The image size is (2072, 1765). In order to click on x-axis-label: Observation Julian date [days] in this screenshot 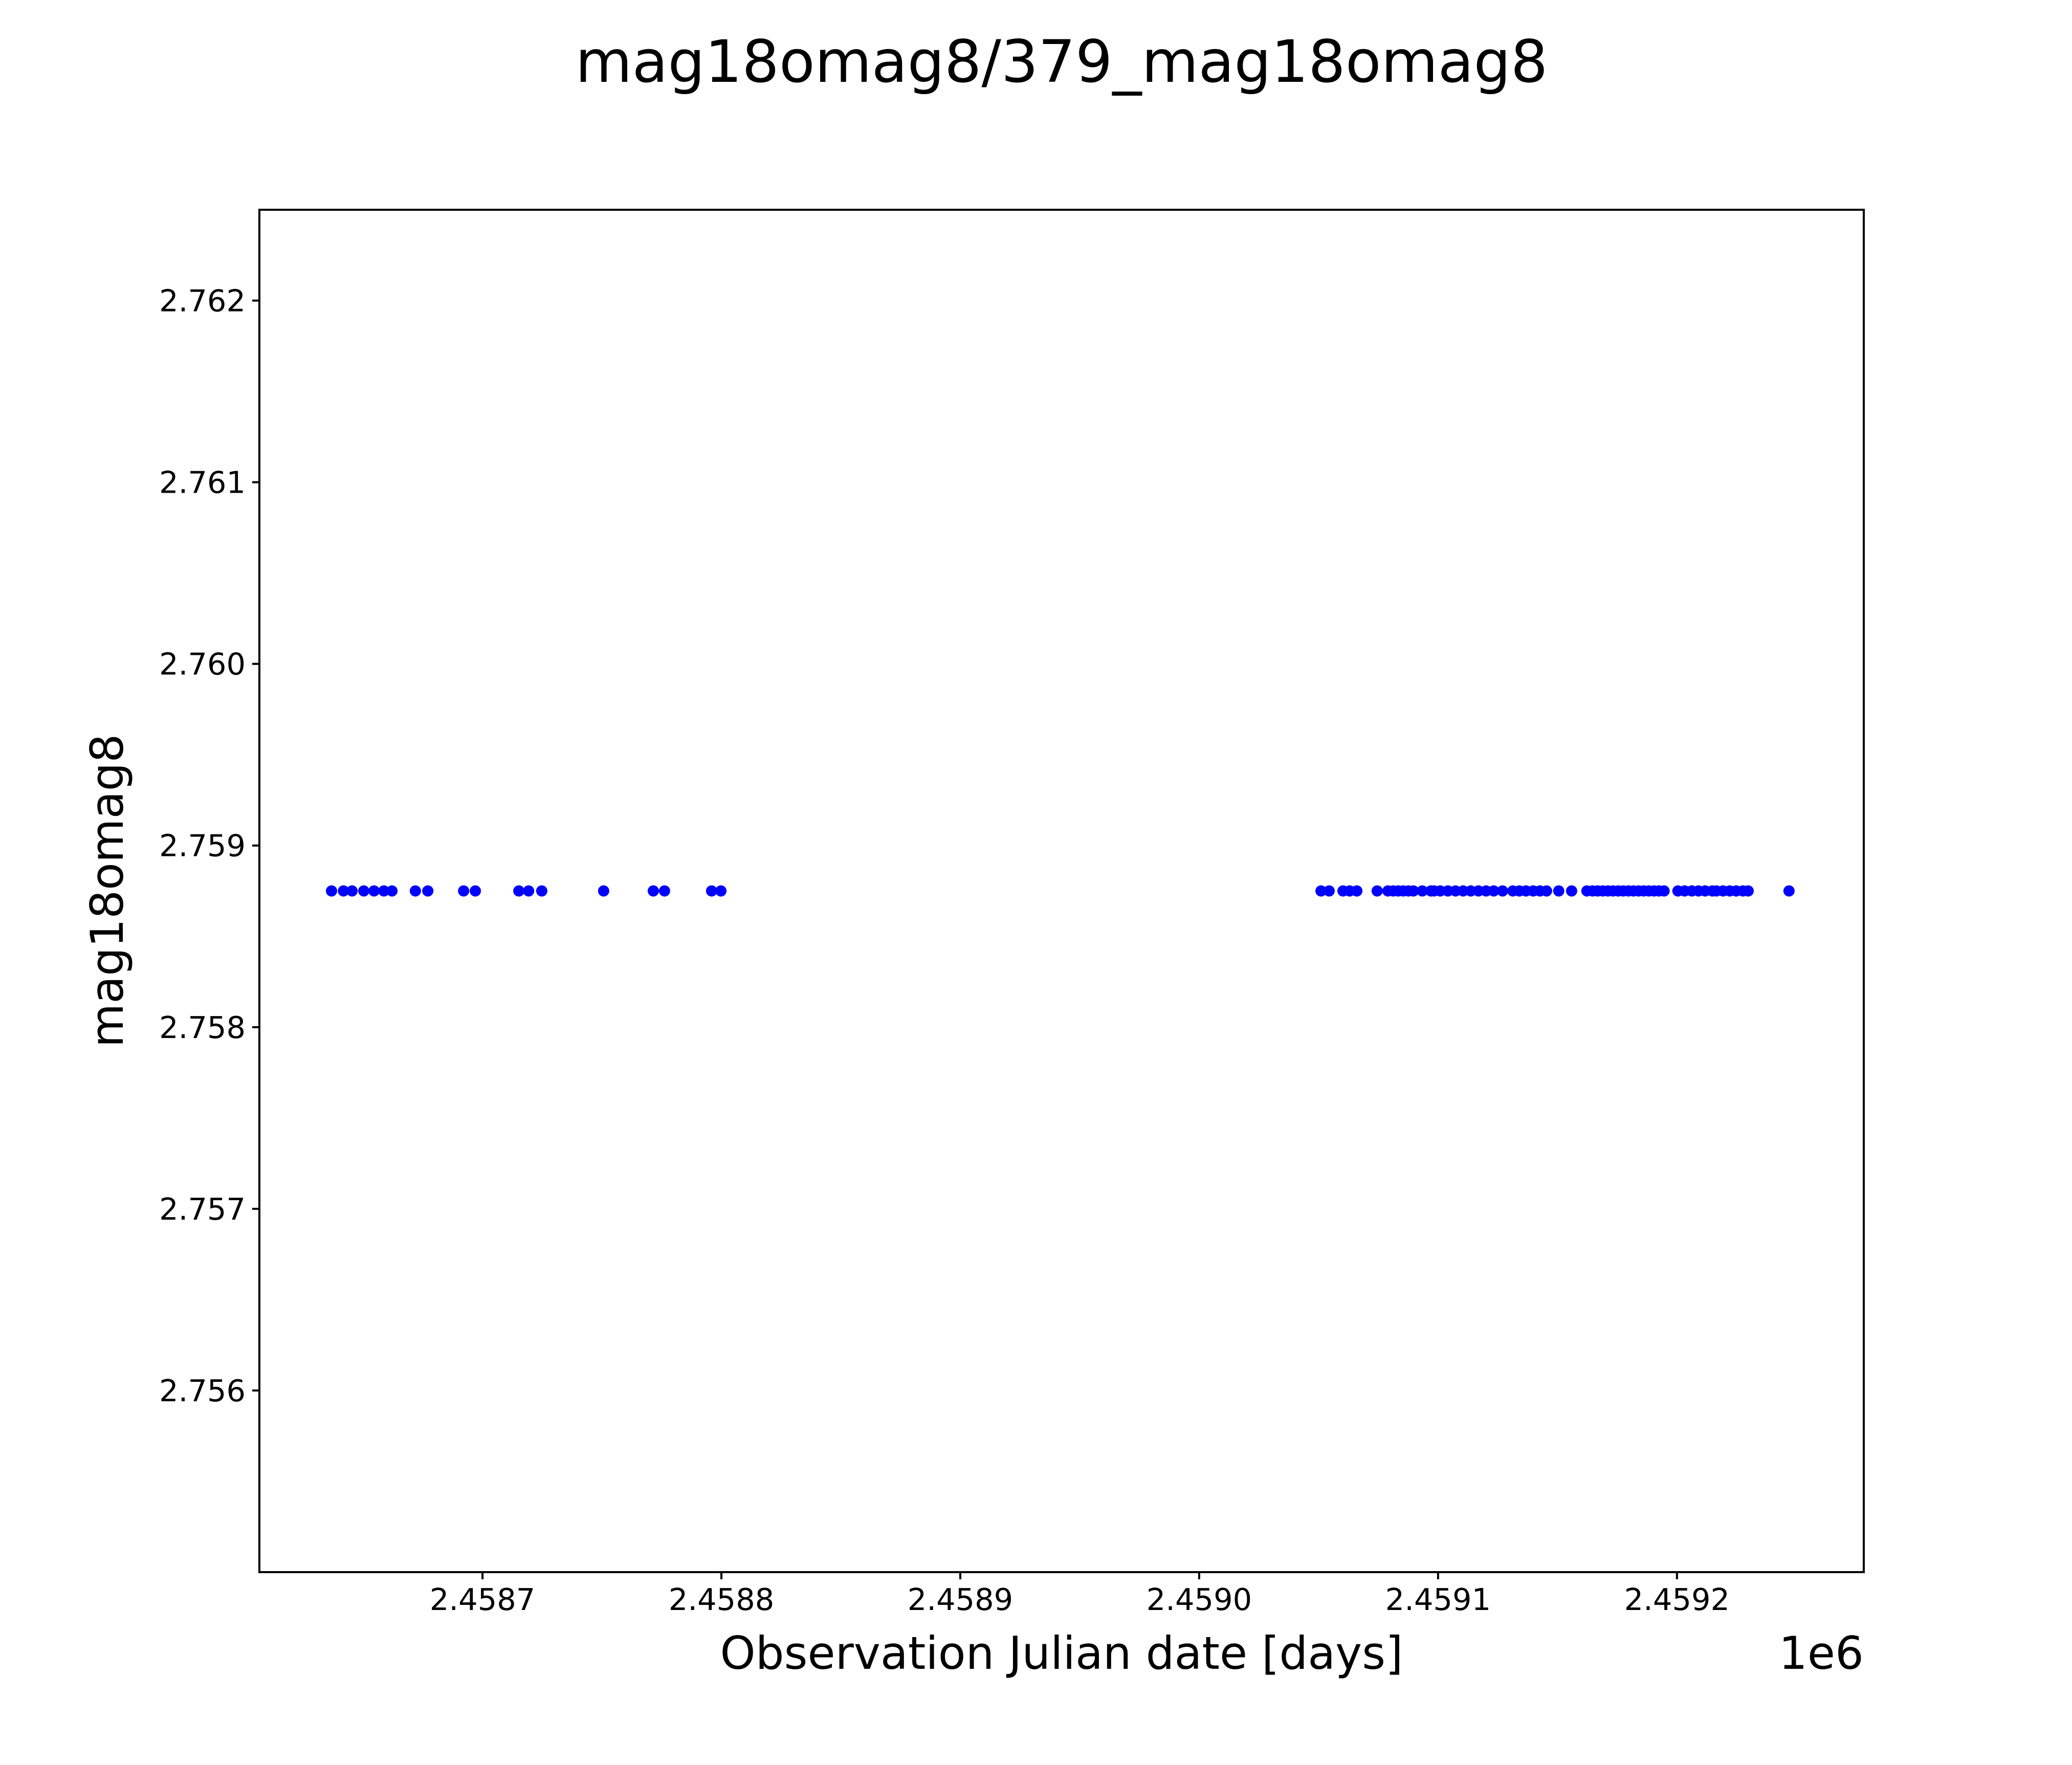, I will do `click(1061, 1654)`.